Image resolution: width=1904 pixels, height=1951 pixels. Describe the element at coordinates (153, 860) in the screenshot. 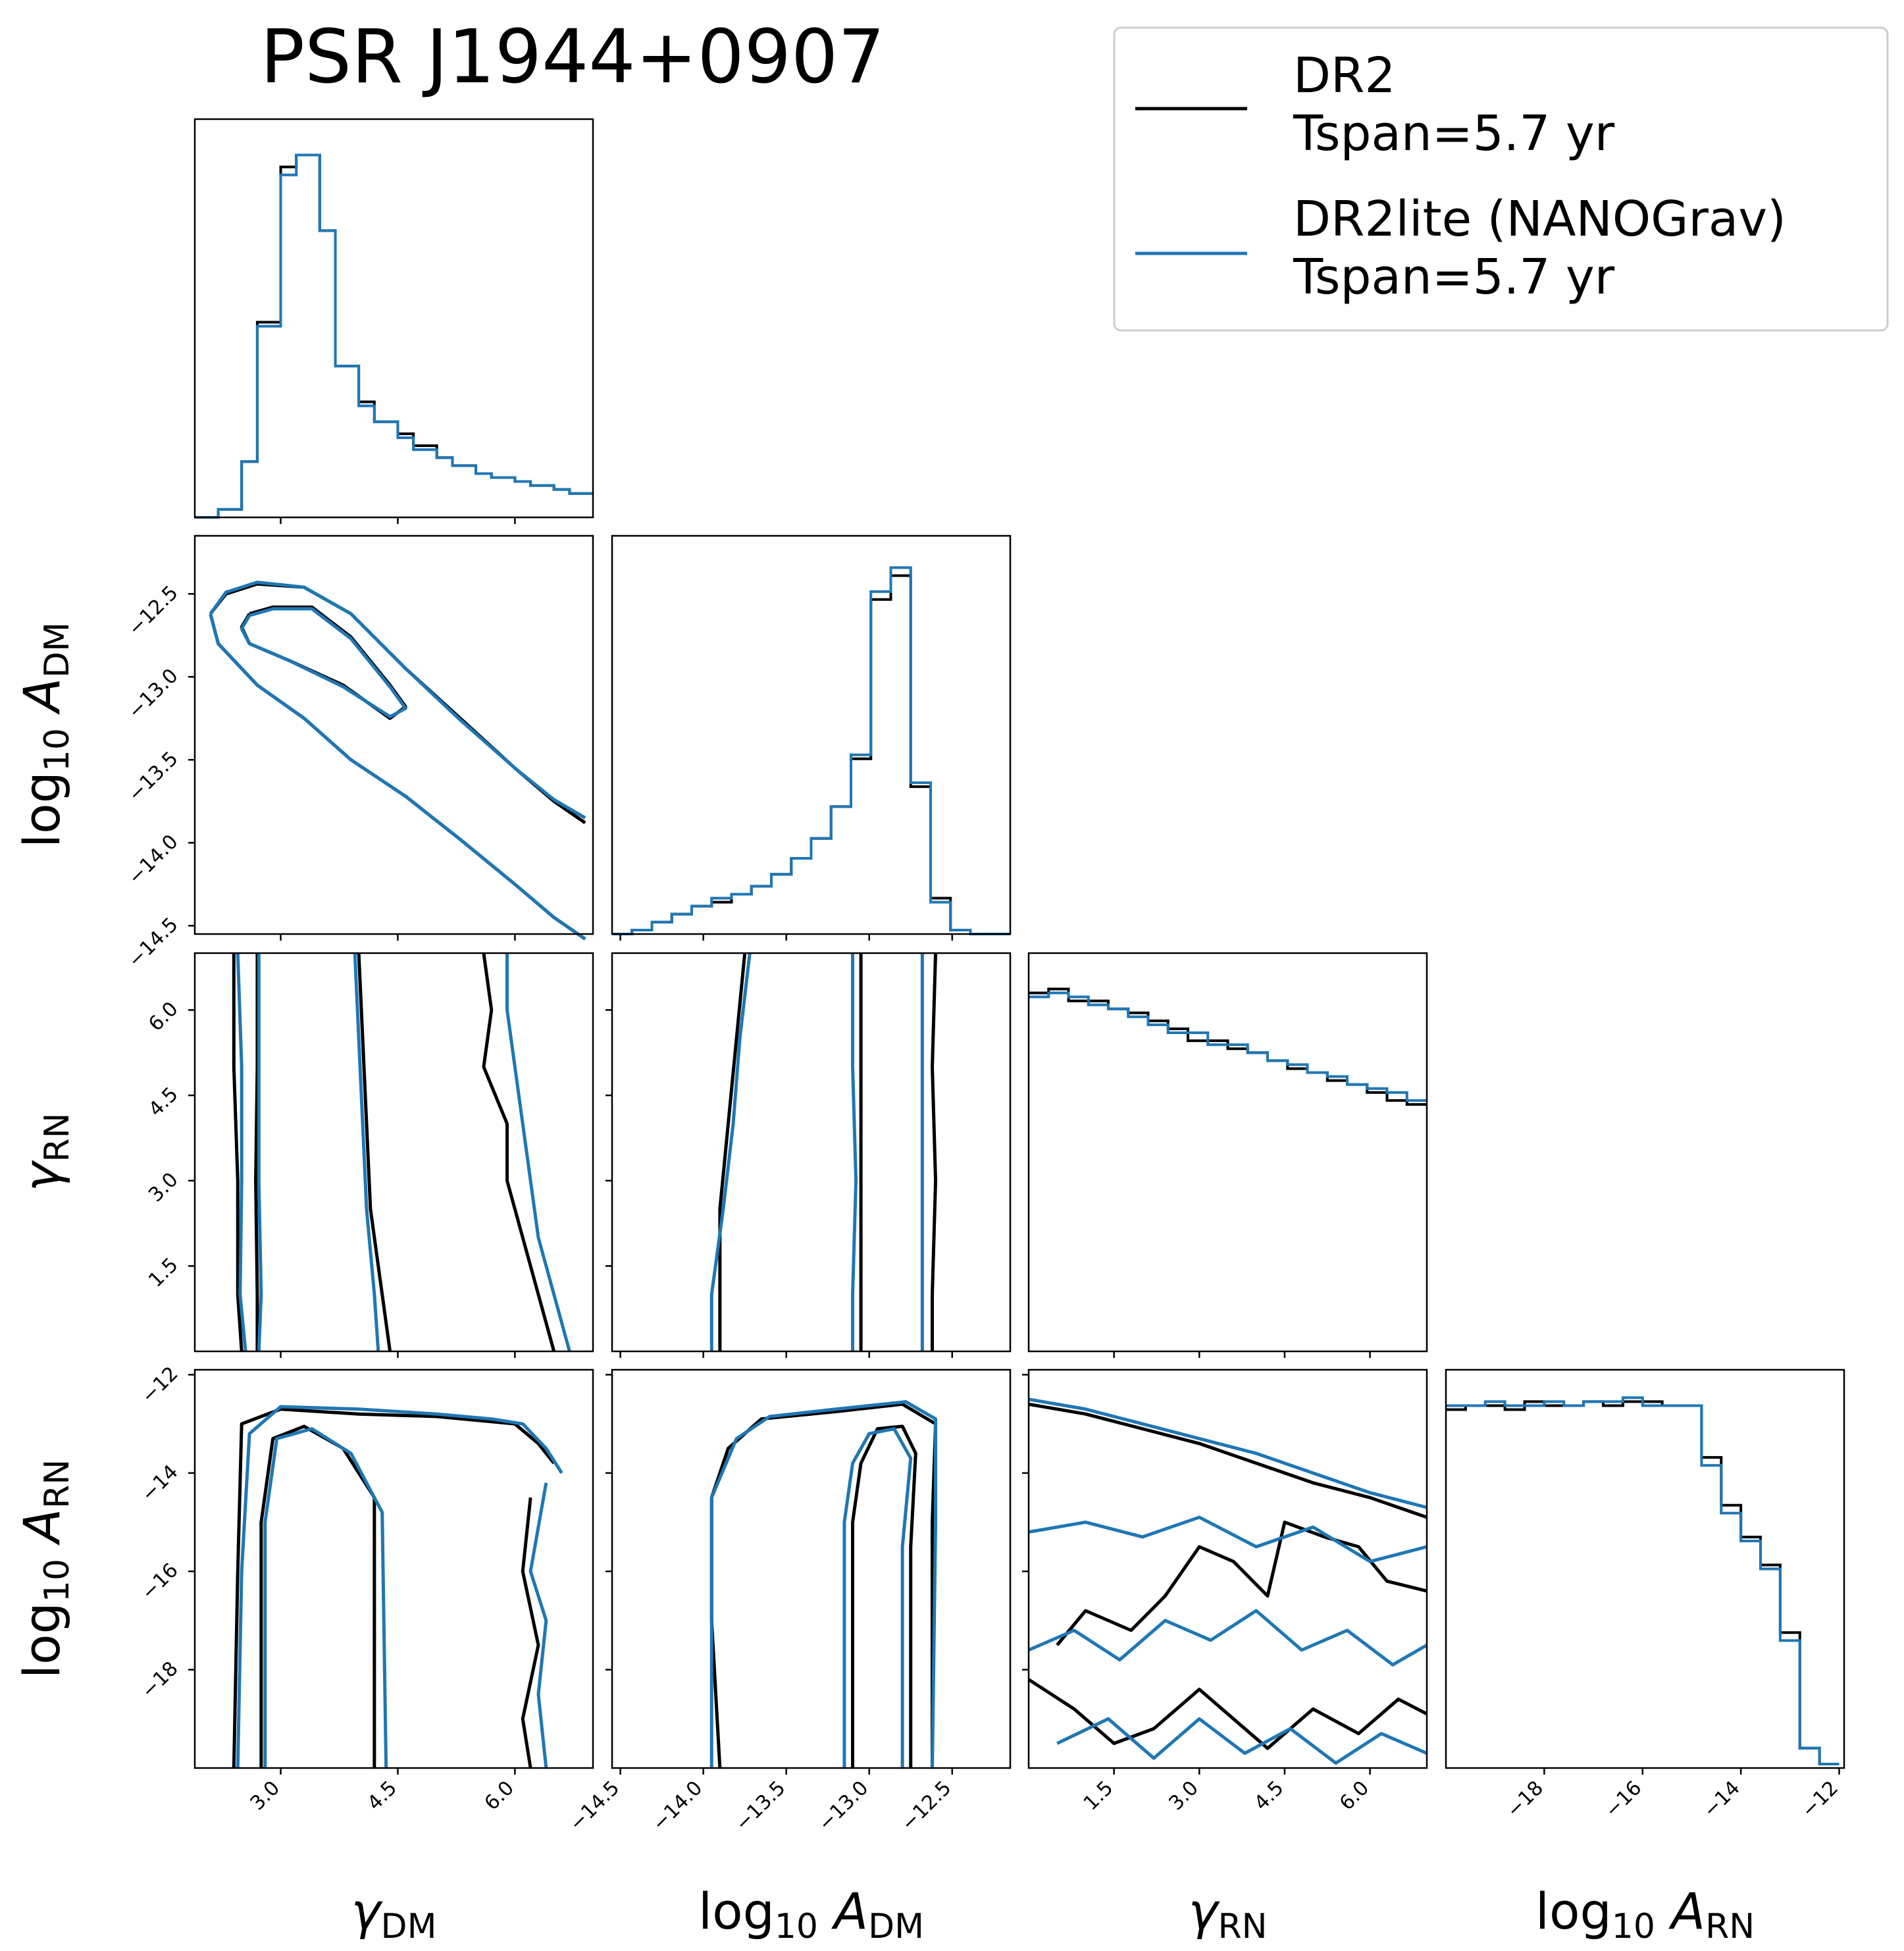

I see `y-tick-label: −14.0` at that location.